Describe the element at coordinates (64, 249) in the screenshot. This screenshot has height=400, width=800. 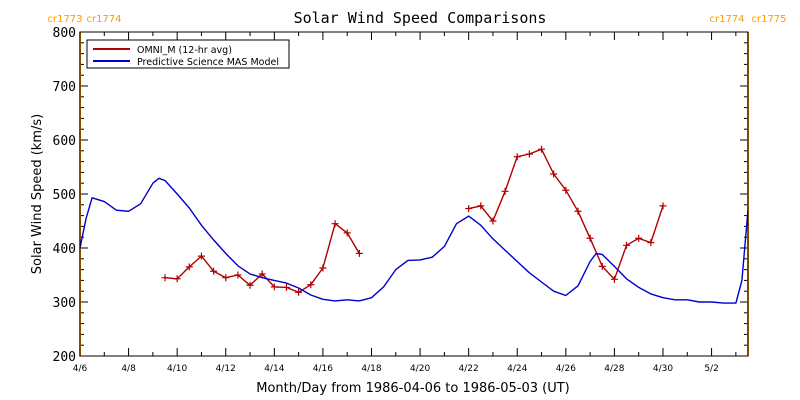
I see `y-tick-label: 400` at that location.